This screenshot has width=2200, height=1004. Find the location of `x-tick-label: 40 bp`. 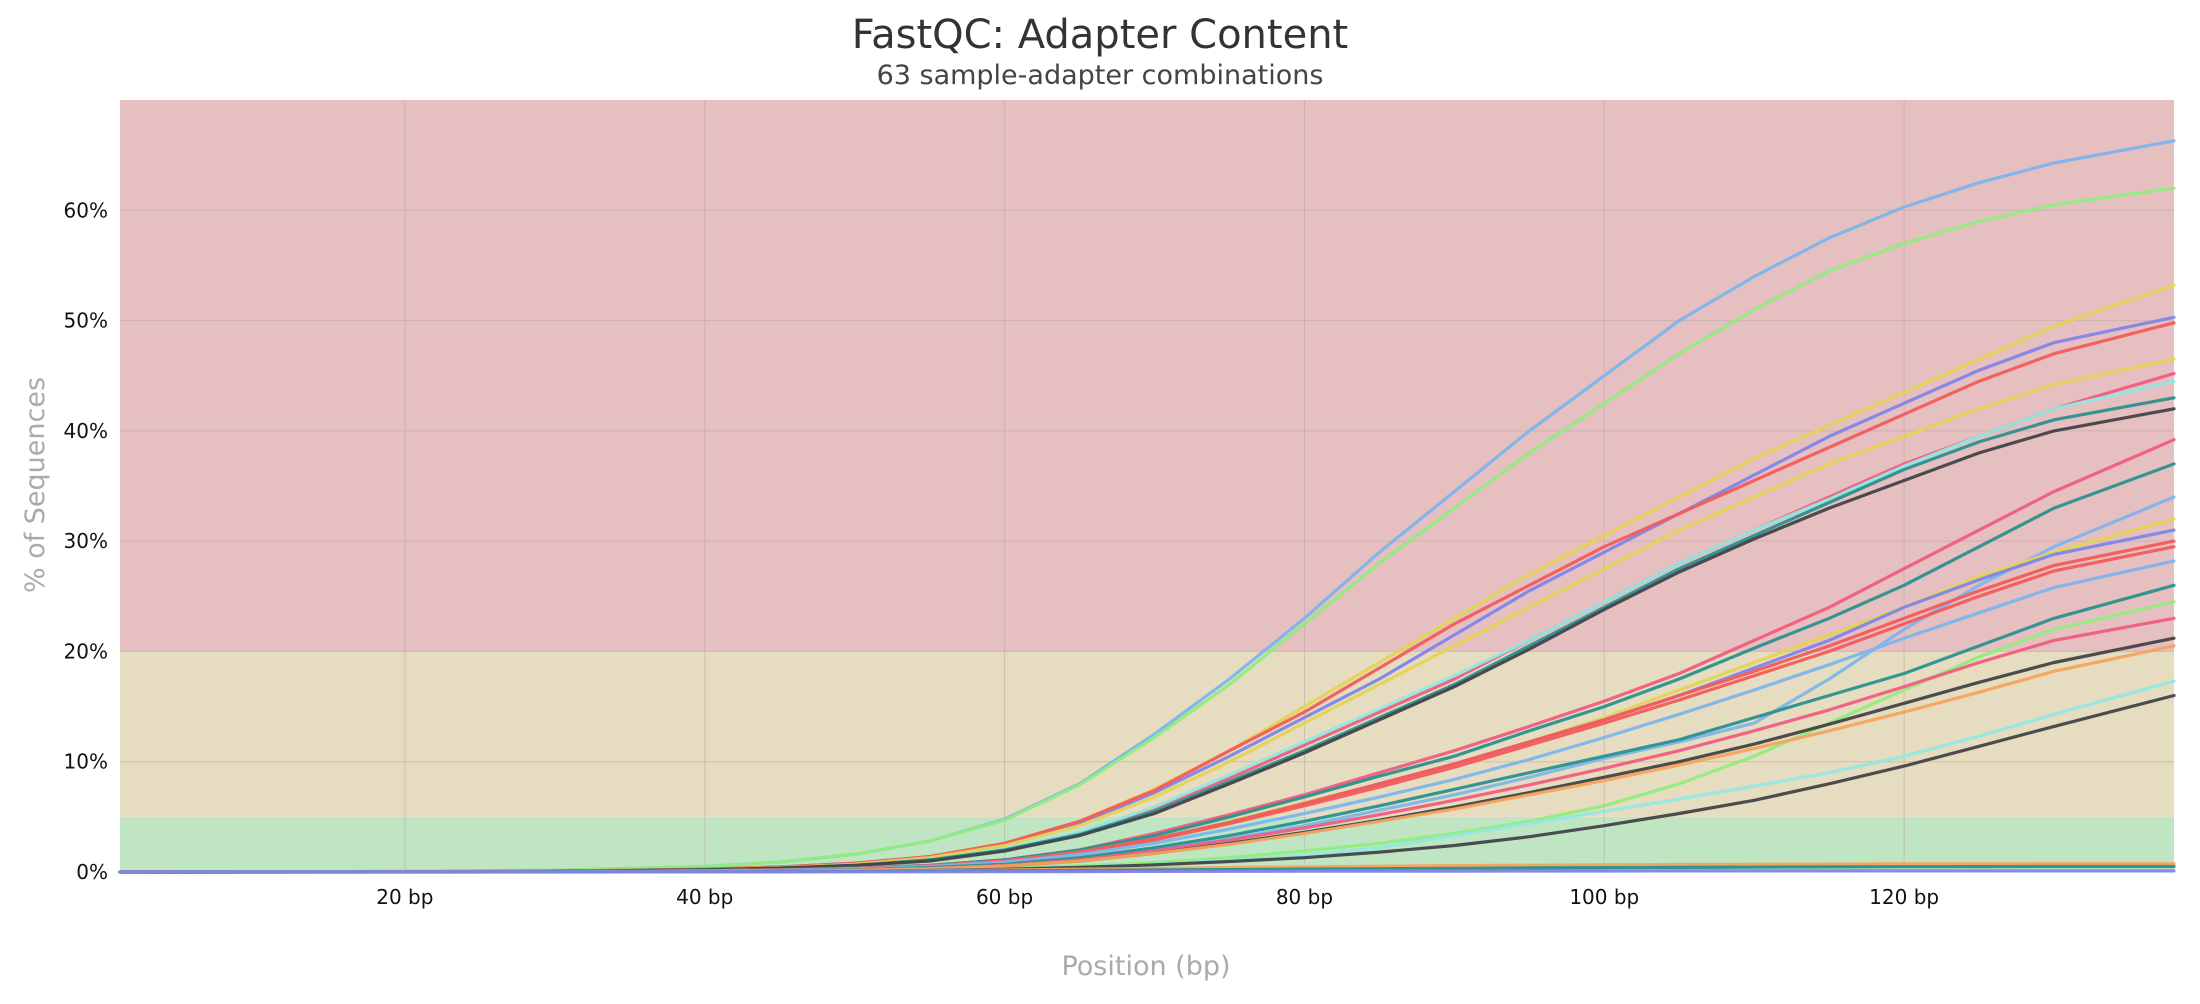

x-tick-label: 40 bp is located at coordinates (704, 897).